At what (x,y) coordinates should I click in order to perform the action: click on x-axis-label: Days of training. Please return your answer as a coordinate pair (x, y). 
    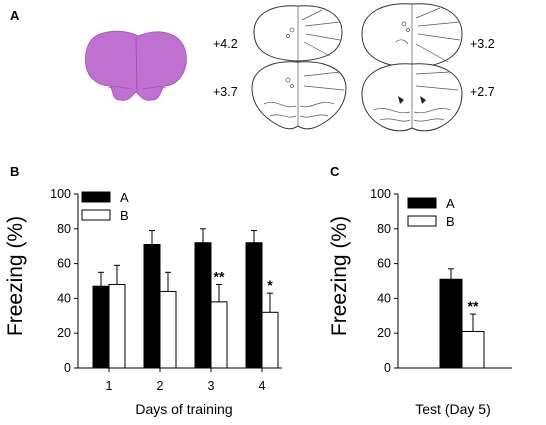
    Looking at the image, I should click on (183, 409).